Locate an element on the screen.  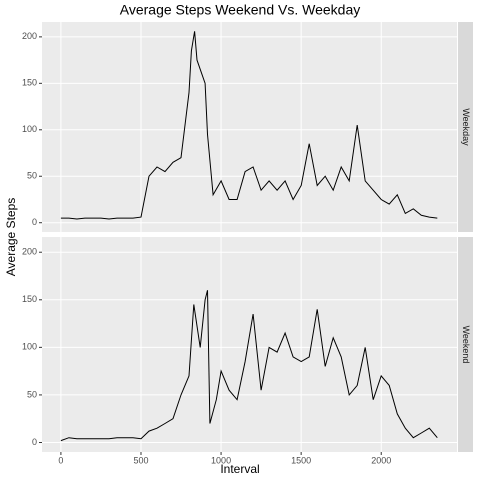
chart-title: Average Steps Weekend Vs. Weekday is located at coordinates (240, 10).